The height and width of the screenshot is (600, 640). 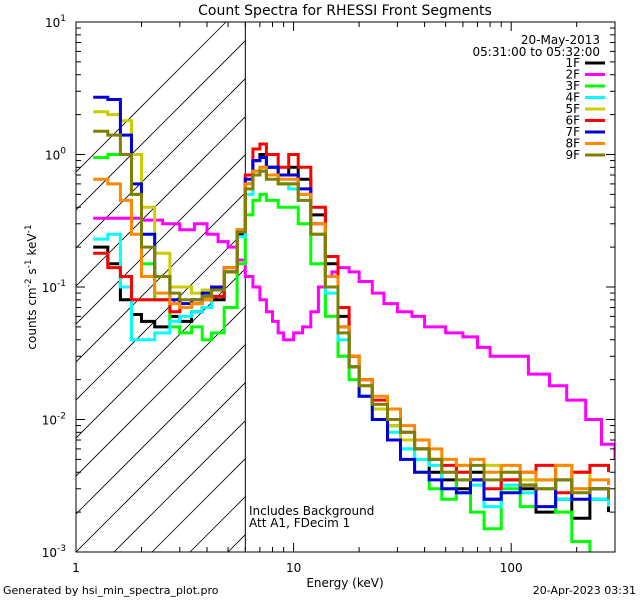 I want to click on y-tick-label: 10¹, so click(x=55, y=22).